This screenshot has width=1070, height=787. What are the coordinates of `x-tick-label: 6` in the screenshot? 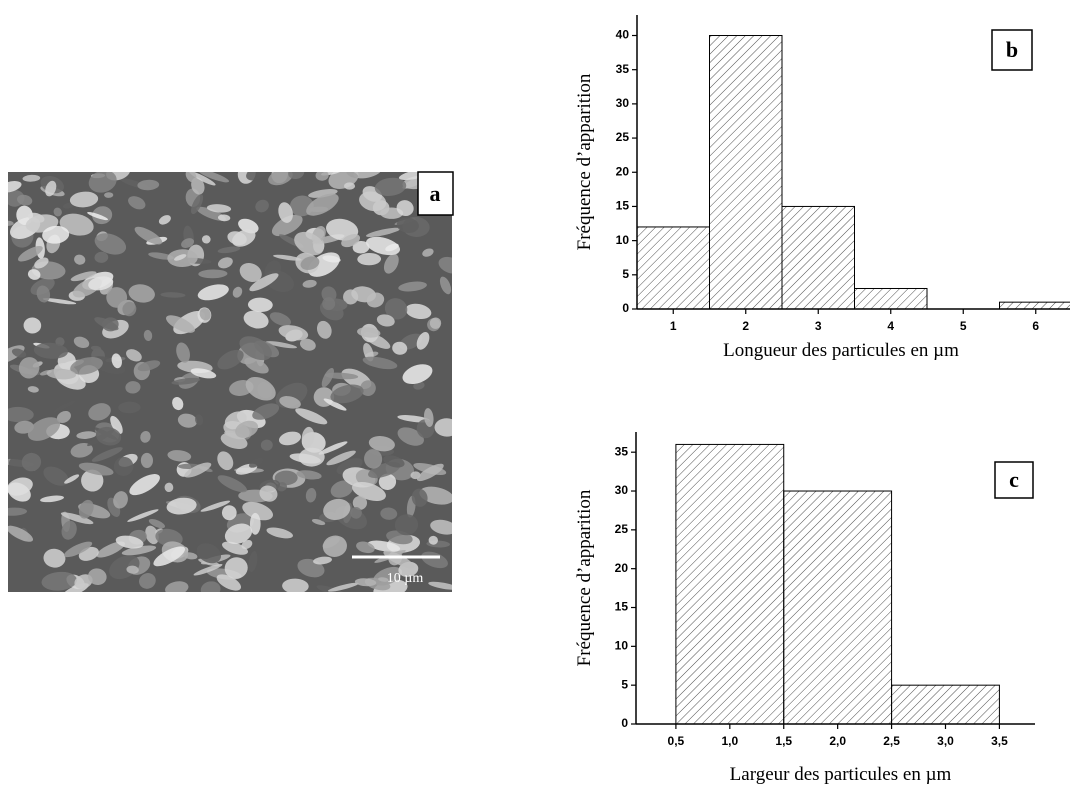 It's located at (1035, 326).